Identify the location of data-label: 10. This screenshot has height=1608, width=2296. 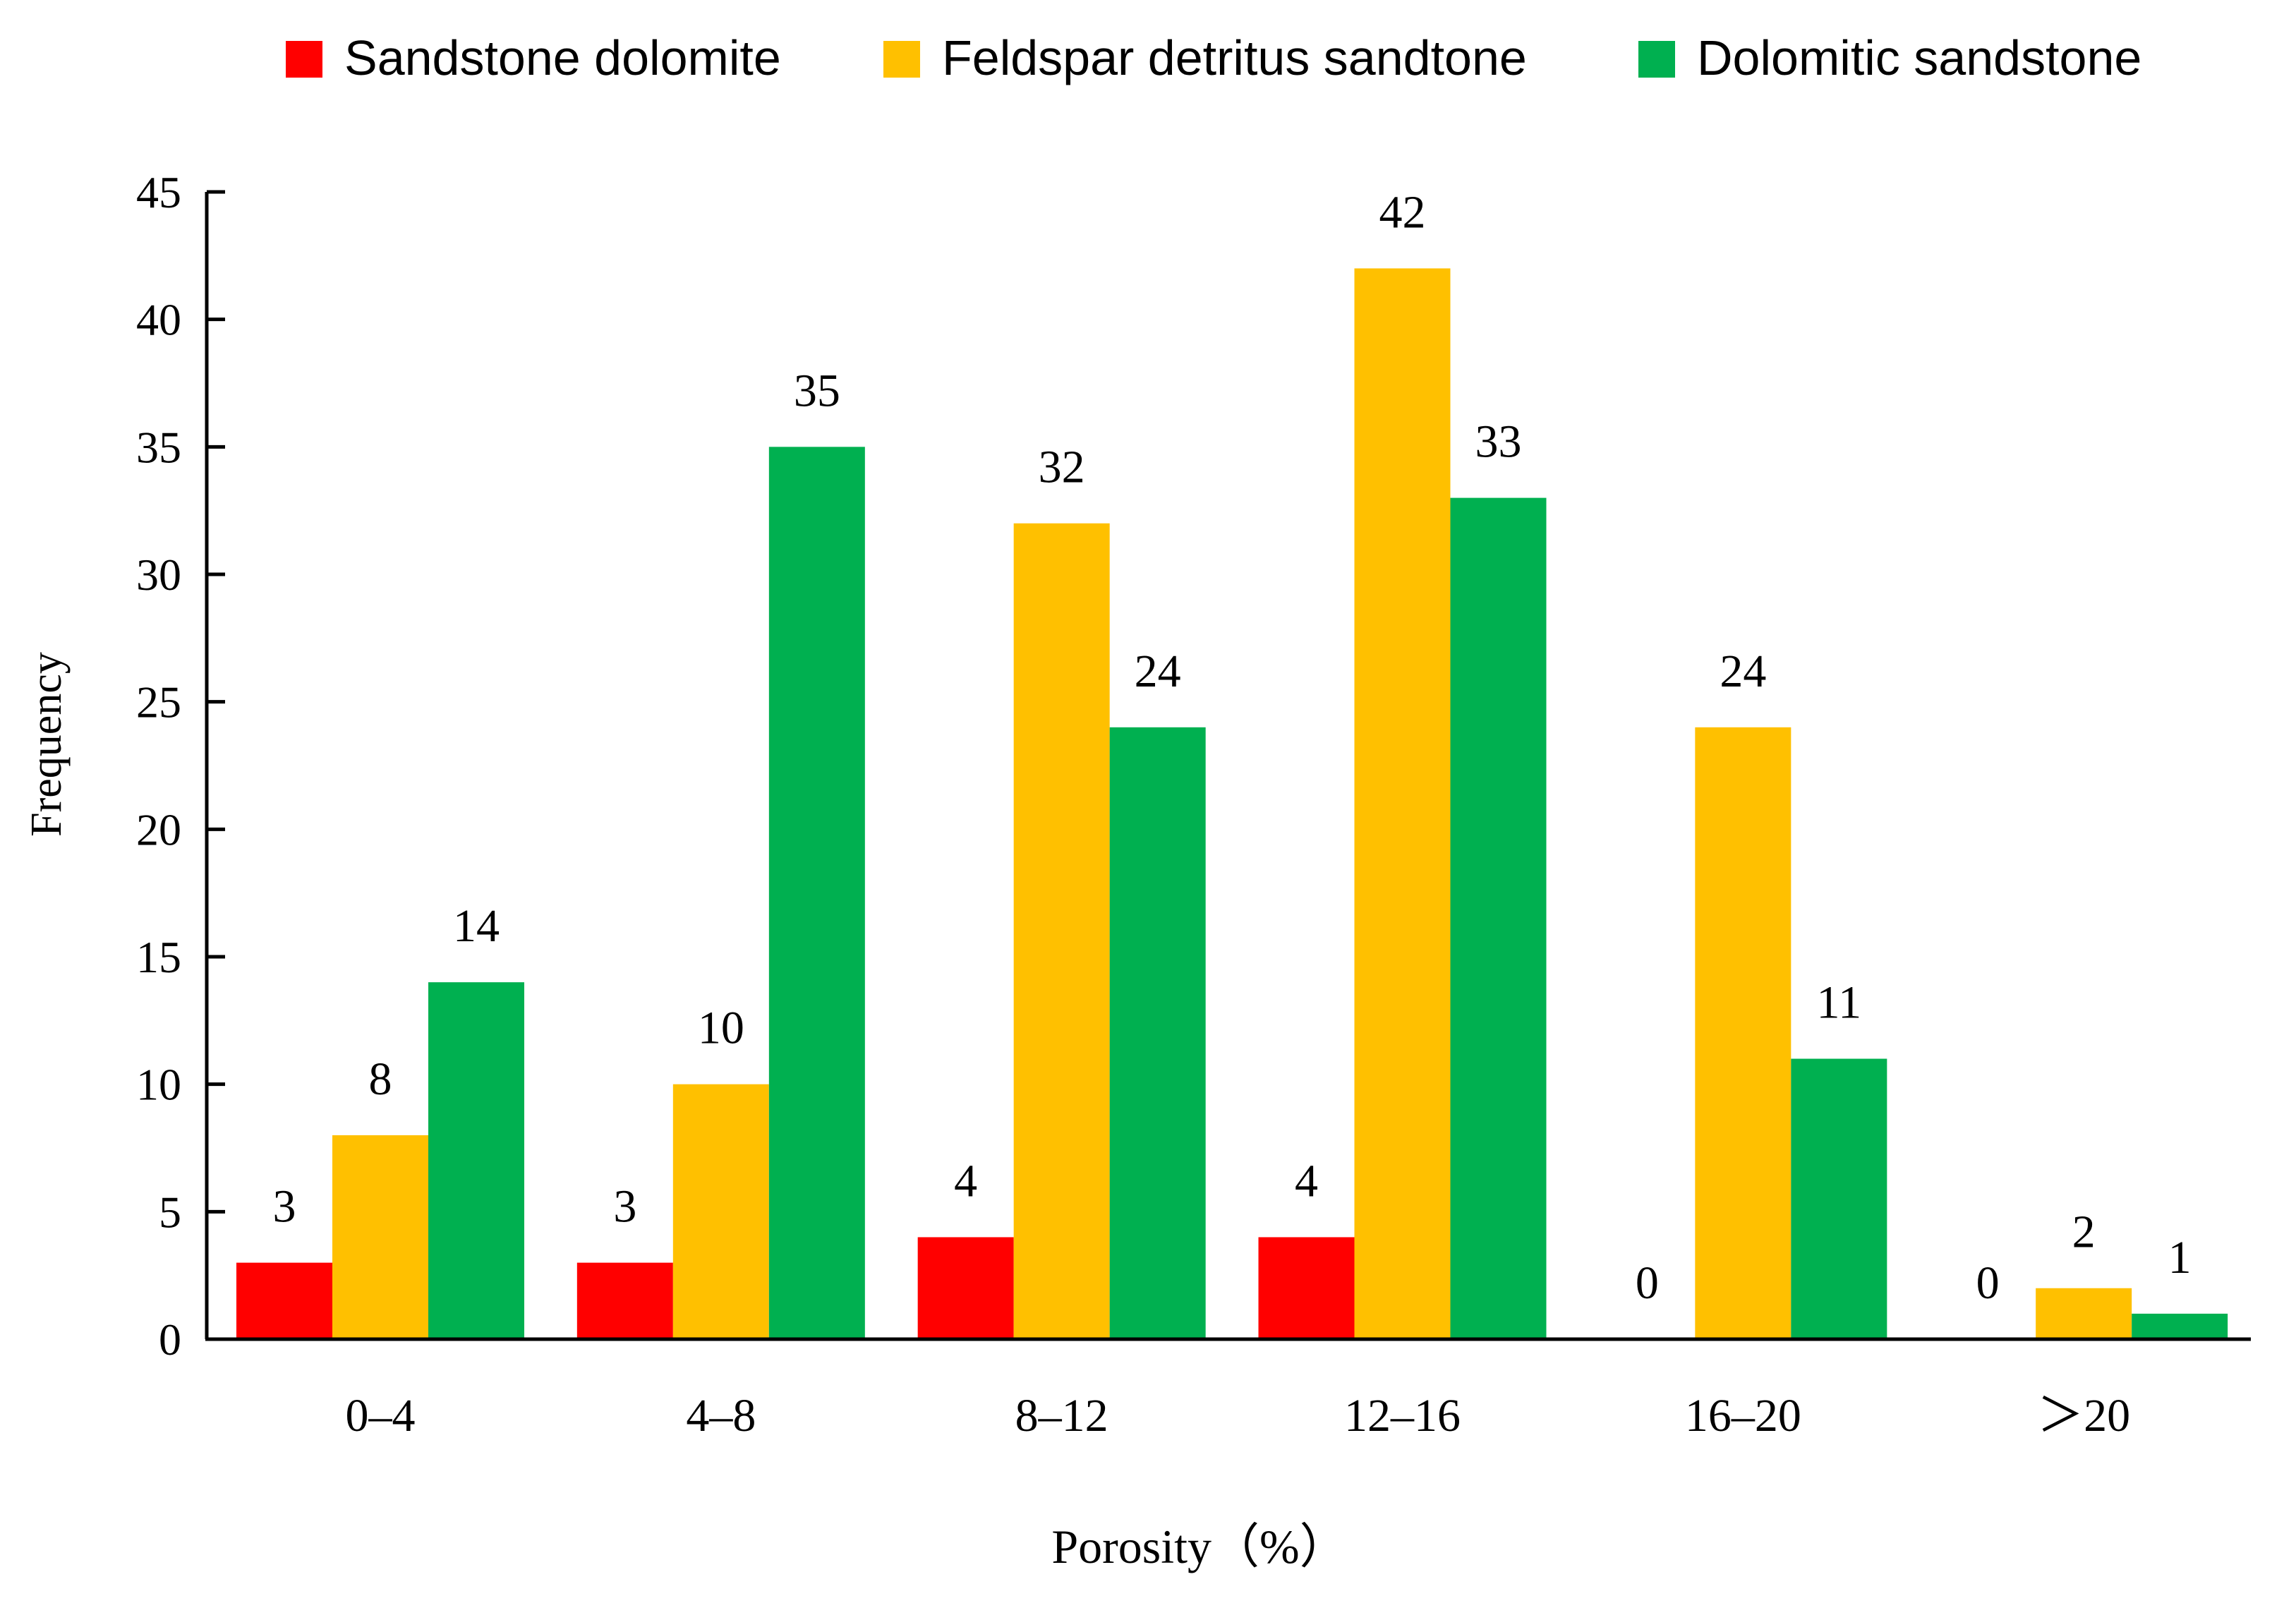
(721, 1029).